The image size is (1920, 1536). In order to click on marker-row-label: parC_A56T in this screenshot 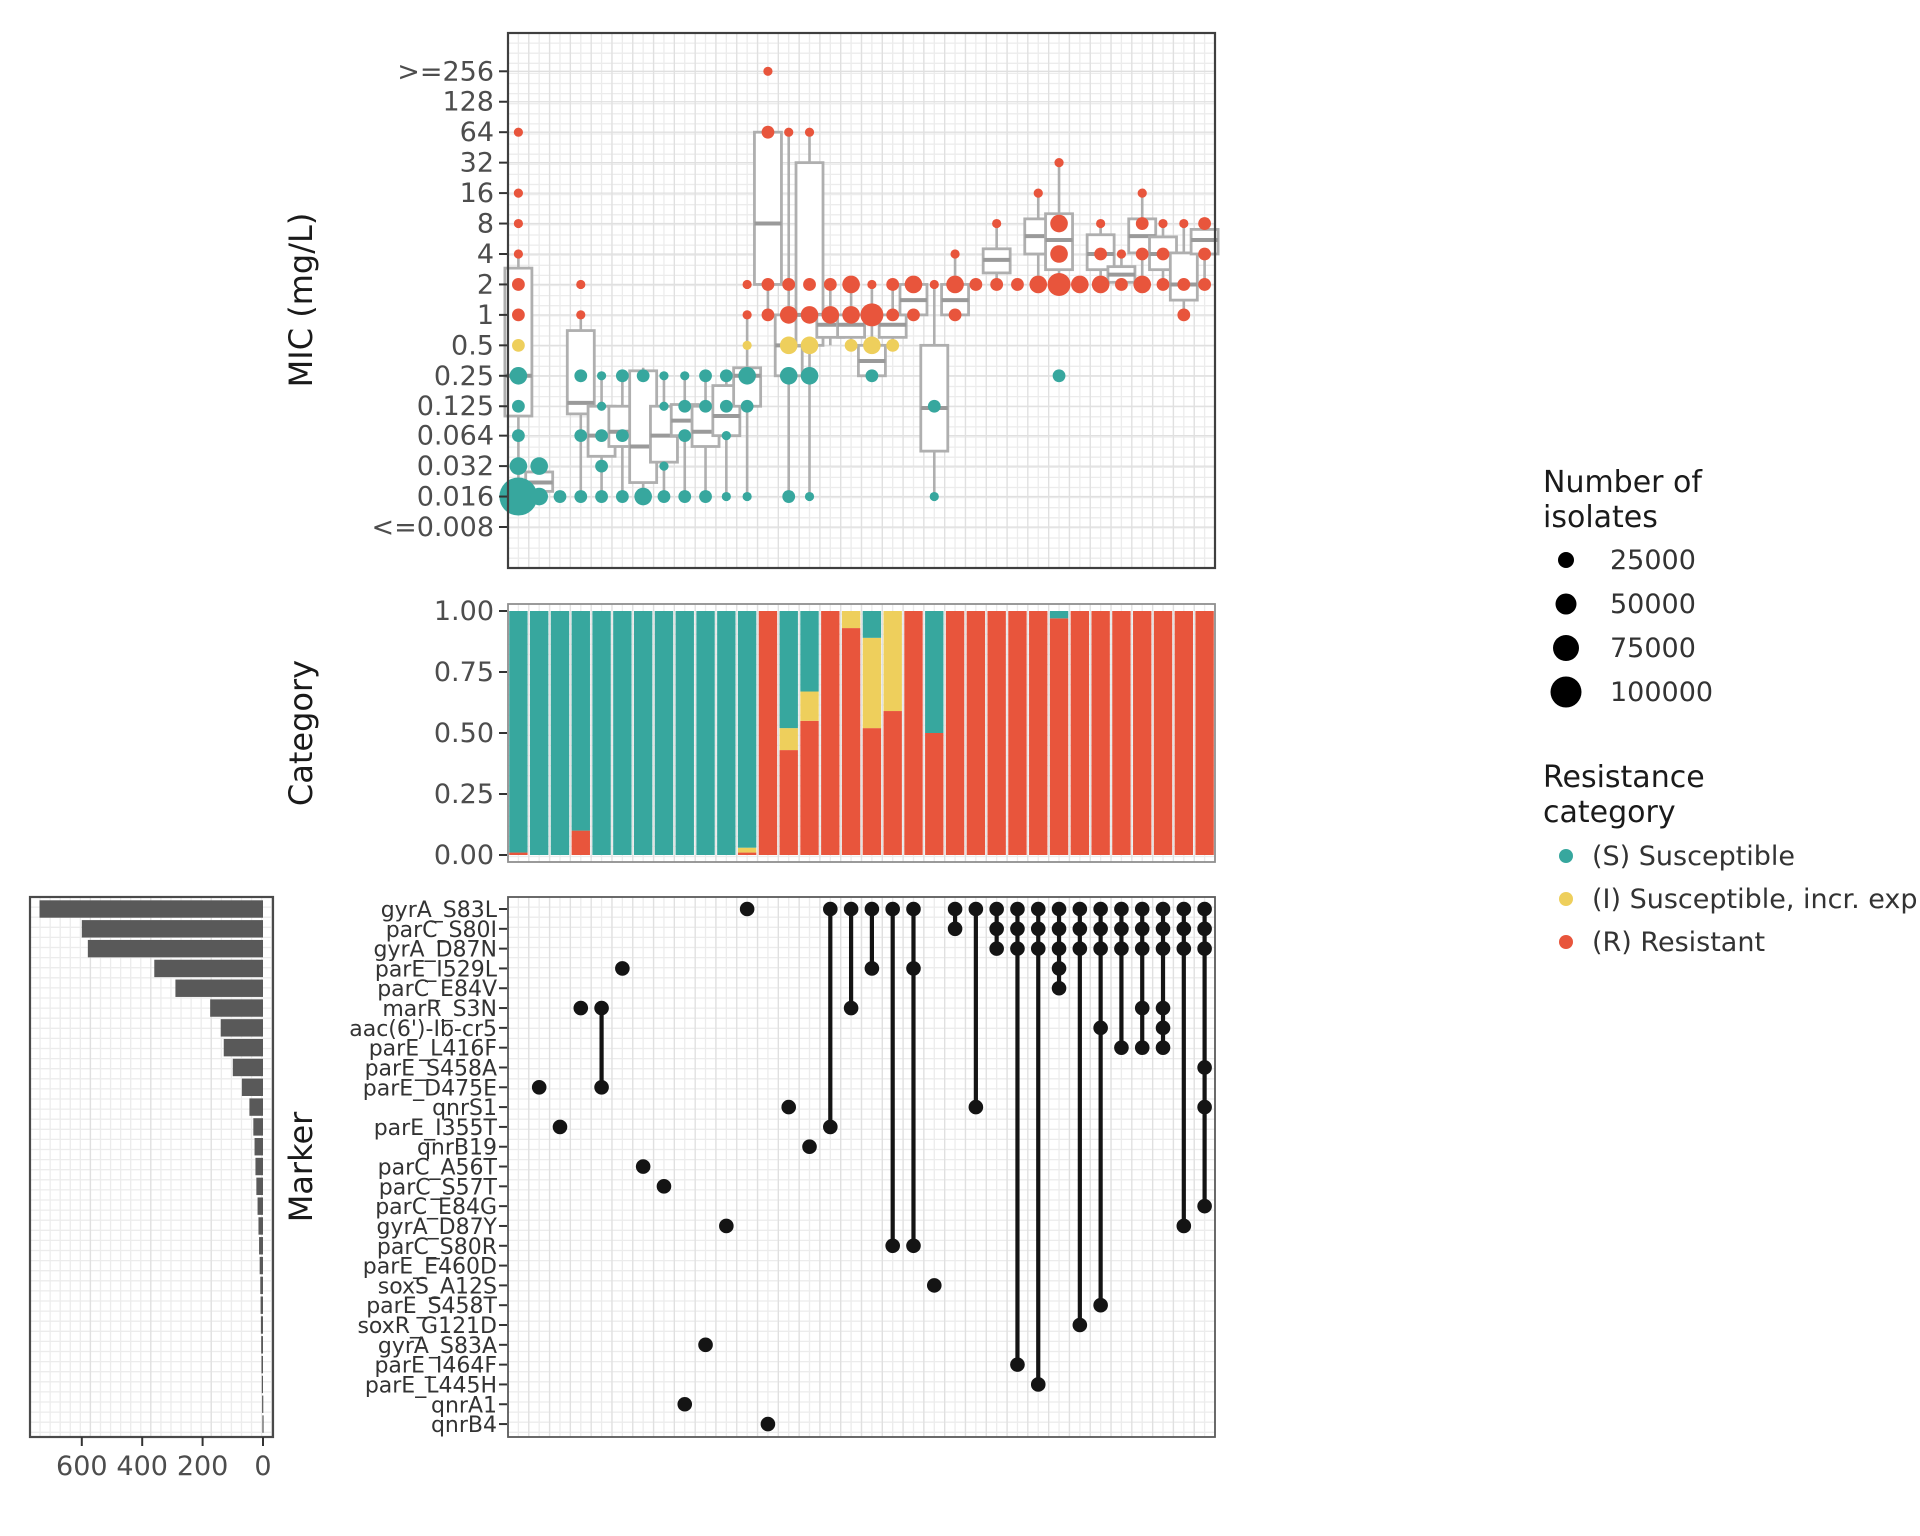, I will do `click(438, 1168)`.